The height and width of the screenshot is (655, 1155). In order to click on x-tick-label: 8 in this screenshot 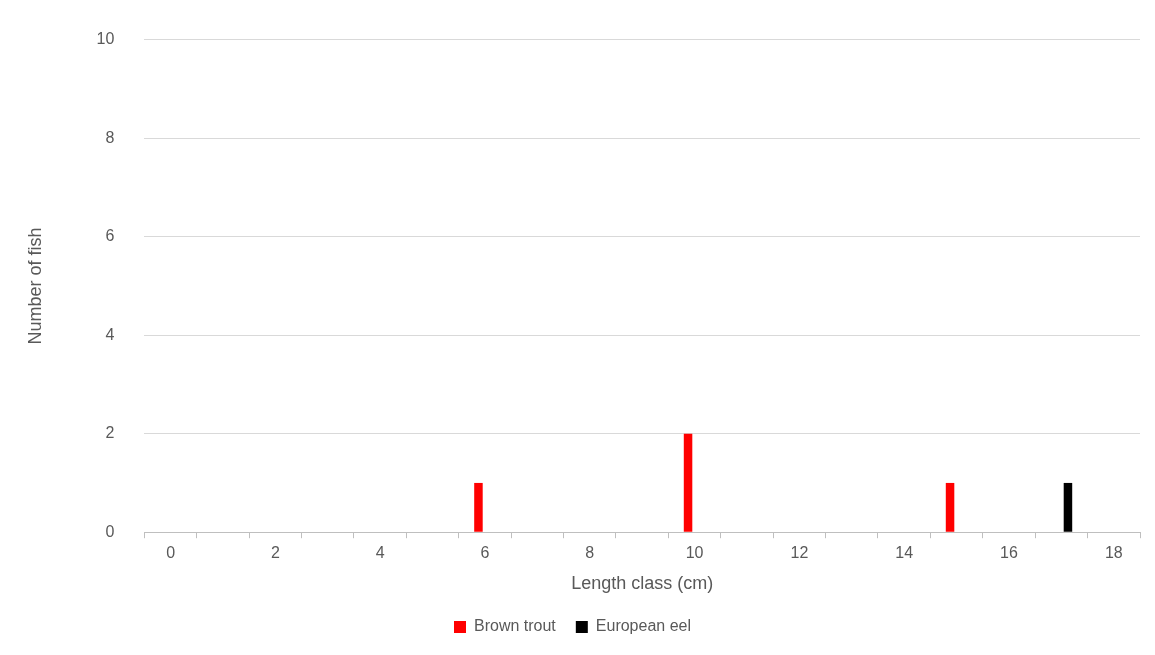, I will do `click(590, 553)`.